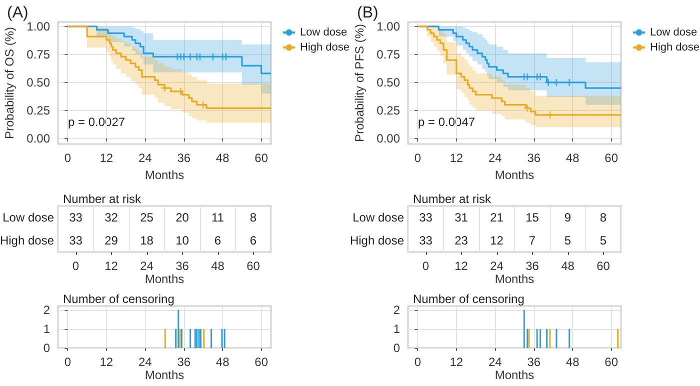 Image resolution: width=700 pixels, height=386 pixels. Describe the element at coordinates (359, 83) in the screenshot. I see `y-axis-title: Probability of PFS (%)` at that location.